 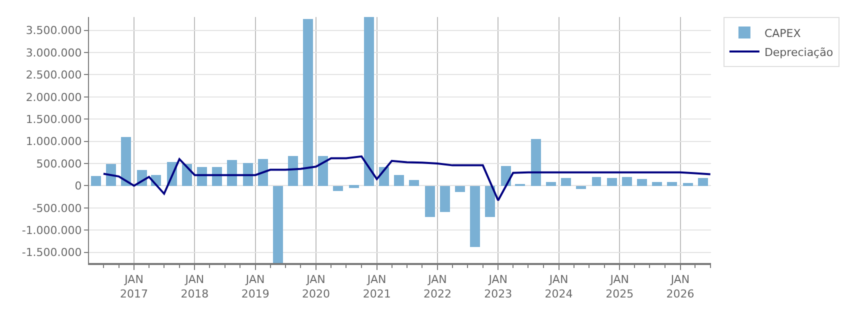 What do you see at coordinates (498, 286) in the screenshot?
I see `x-tick-label: JAN 2023` at bounding box center [498, 286].